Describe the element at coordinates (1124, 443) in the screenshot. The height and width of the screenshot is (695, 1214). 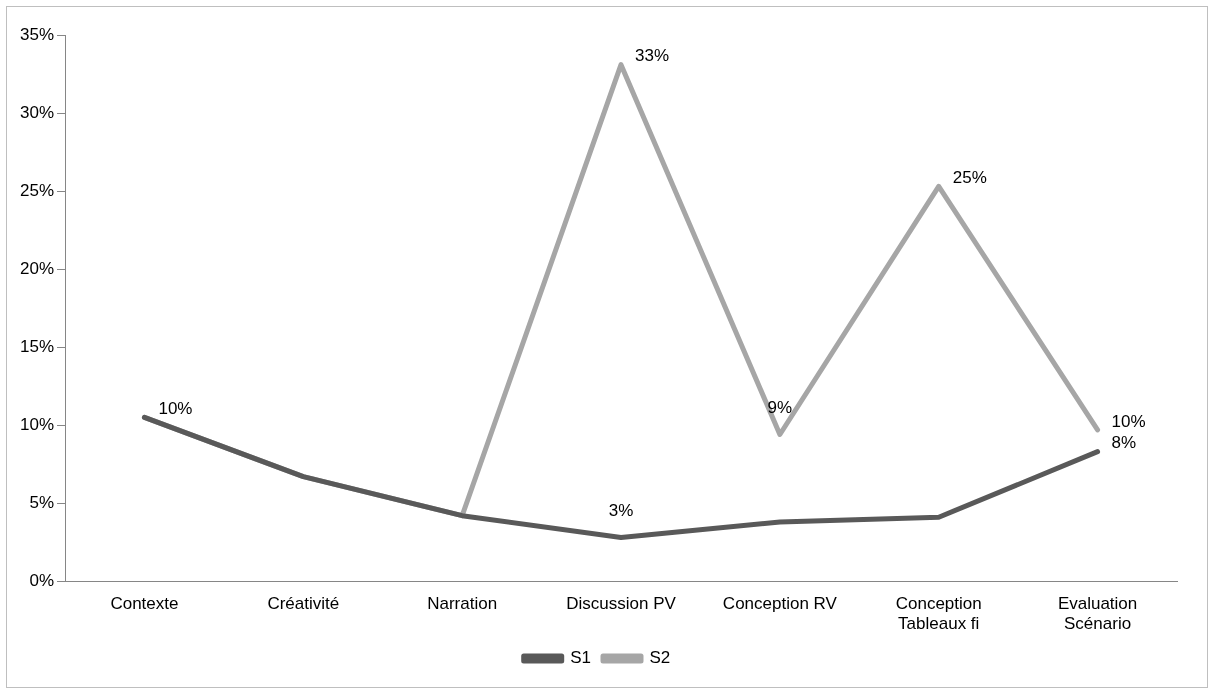
I see `data-label: 8%` at that location.